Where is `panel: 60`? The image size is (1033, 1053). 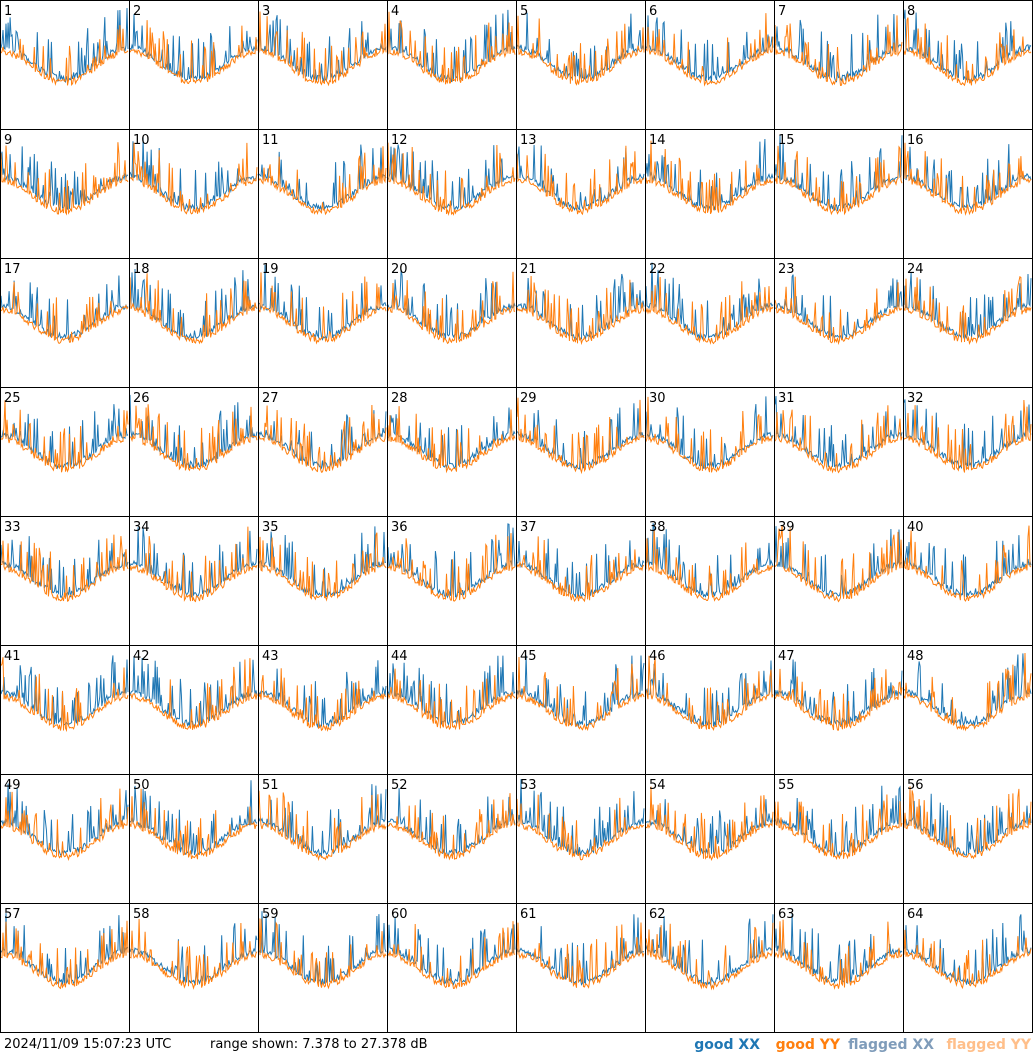
panel: 60 is located at coordinates (452, 968).